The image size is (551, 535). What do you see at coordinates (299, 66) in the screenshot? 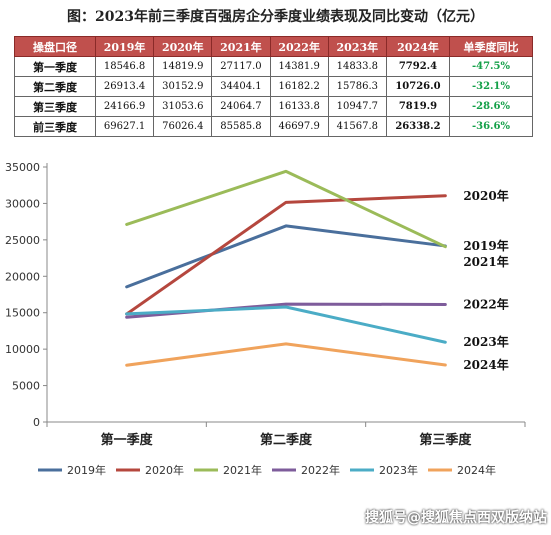
I see `table-cell: 14381.9` at bounding box center [299, 66].